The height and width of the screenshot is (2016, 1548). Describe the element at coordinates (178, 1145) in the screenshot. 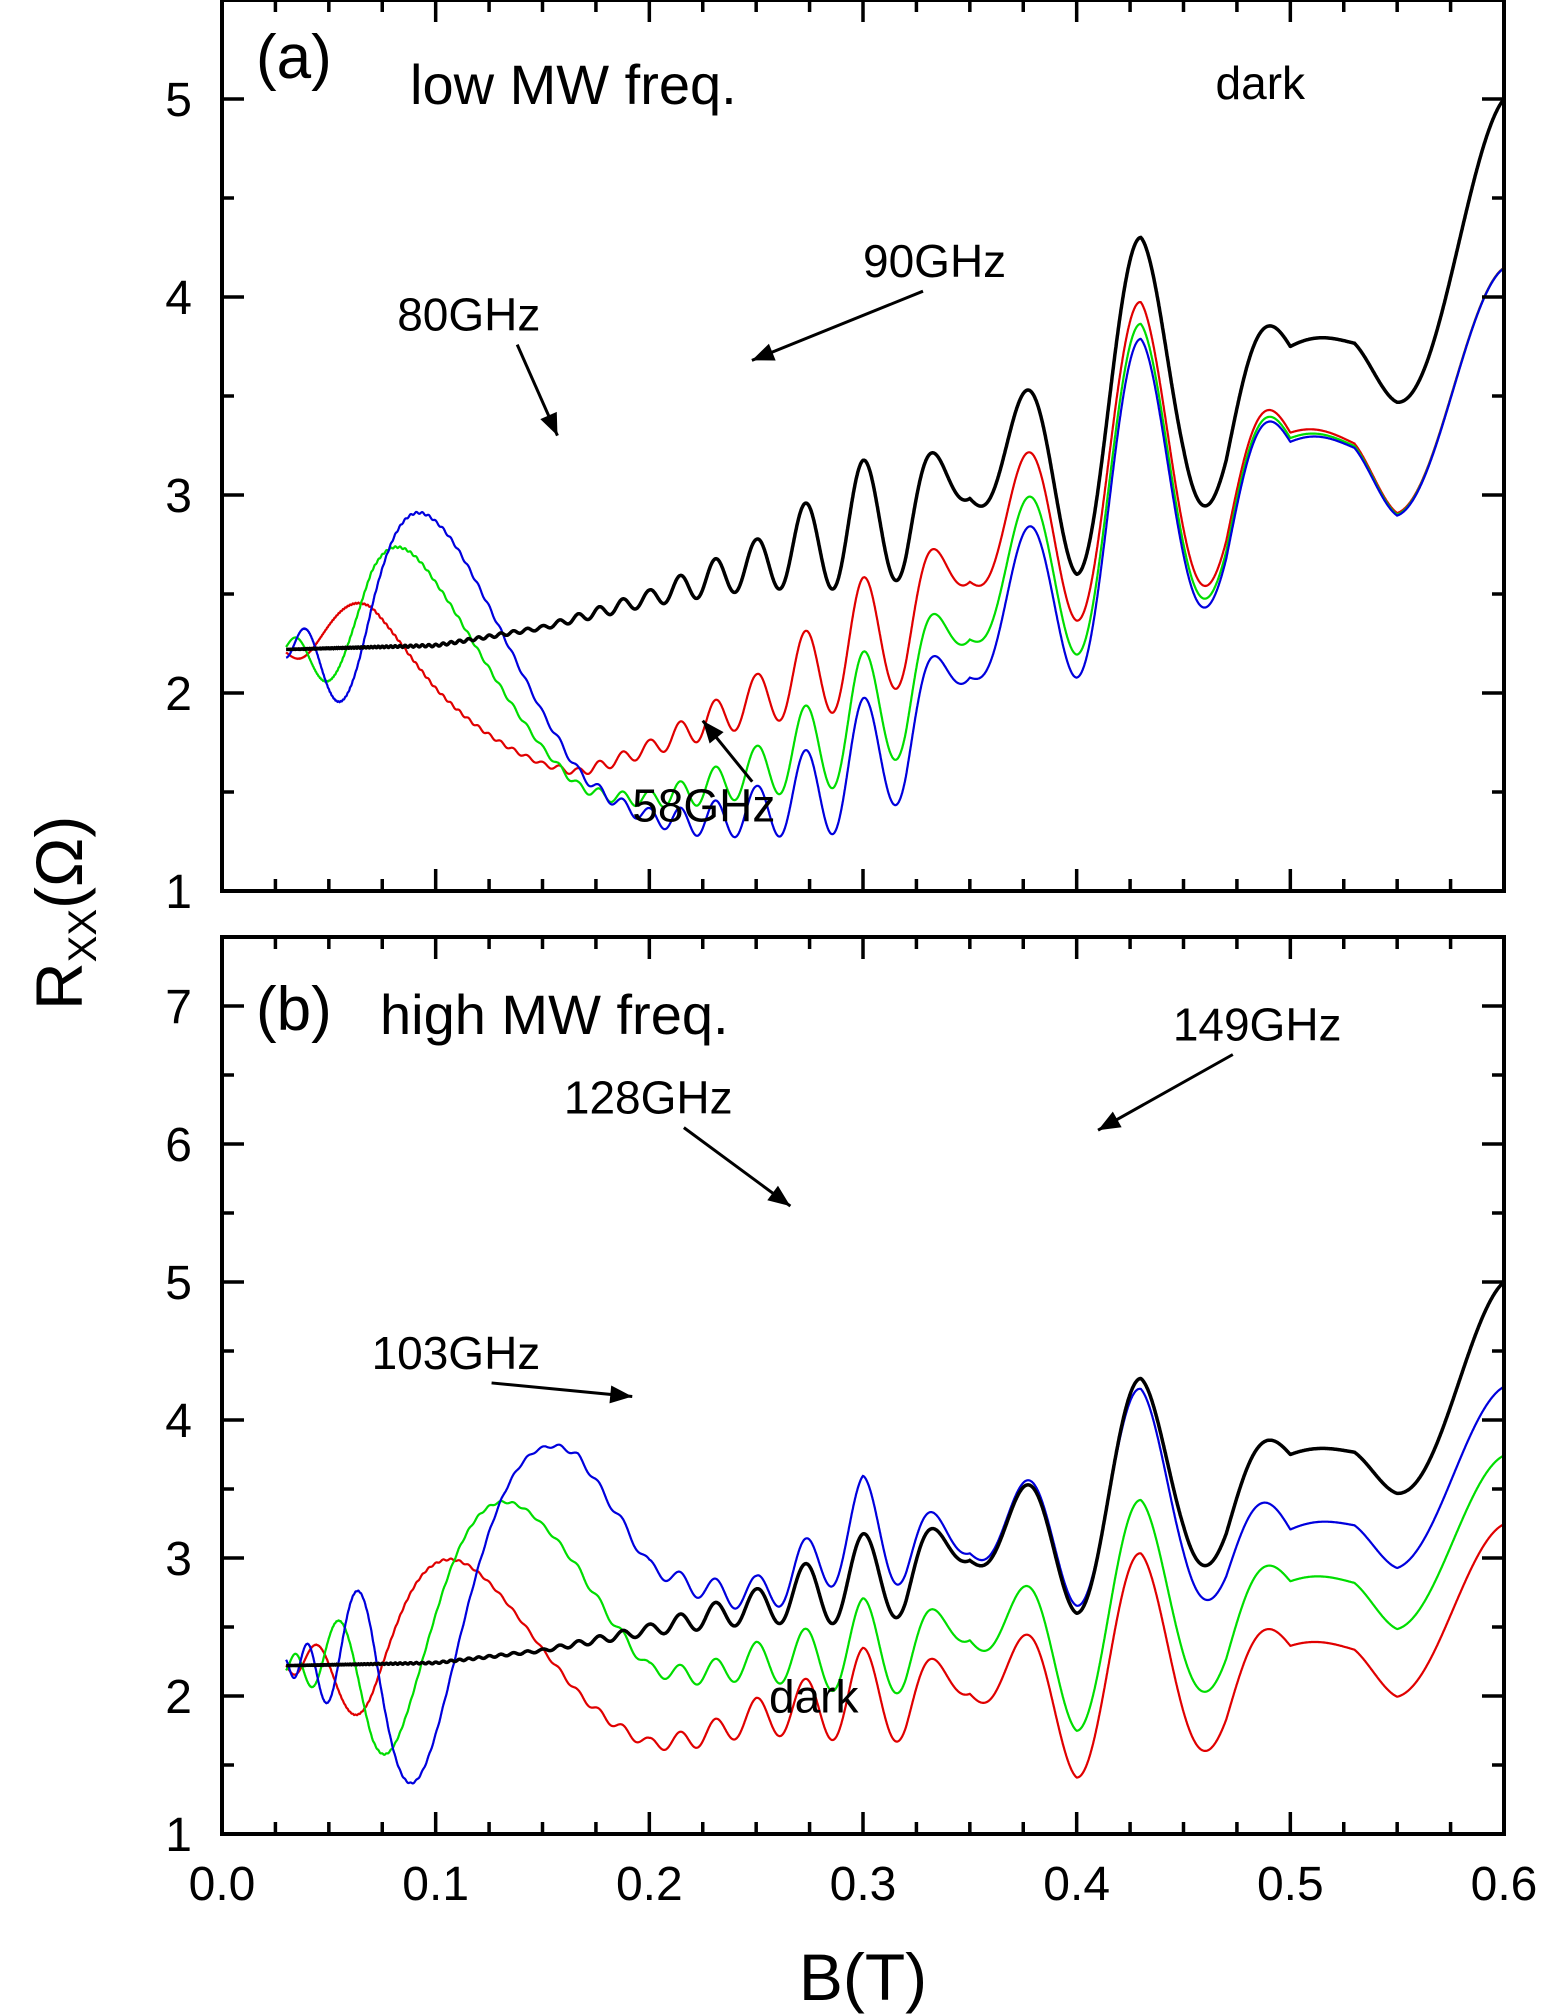

I see `y-tick-label: 6` at that location.